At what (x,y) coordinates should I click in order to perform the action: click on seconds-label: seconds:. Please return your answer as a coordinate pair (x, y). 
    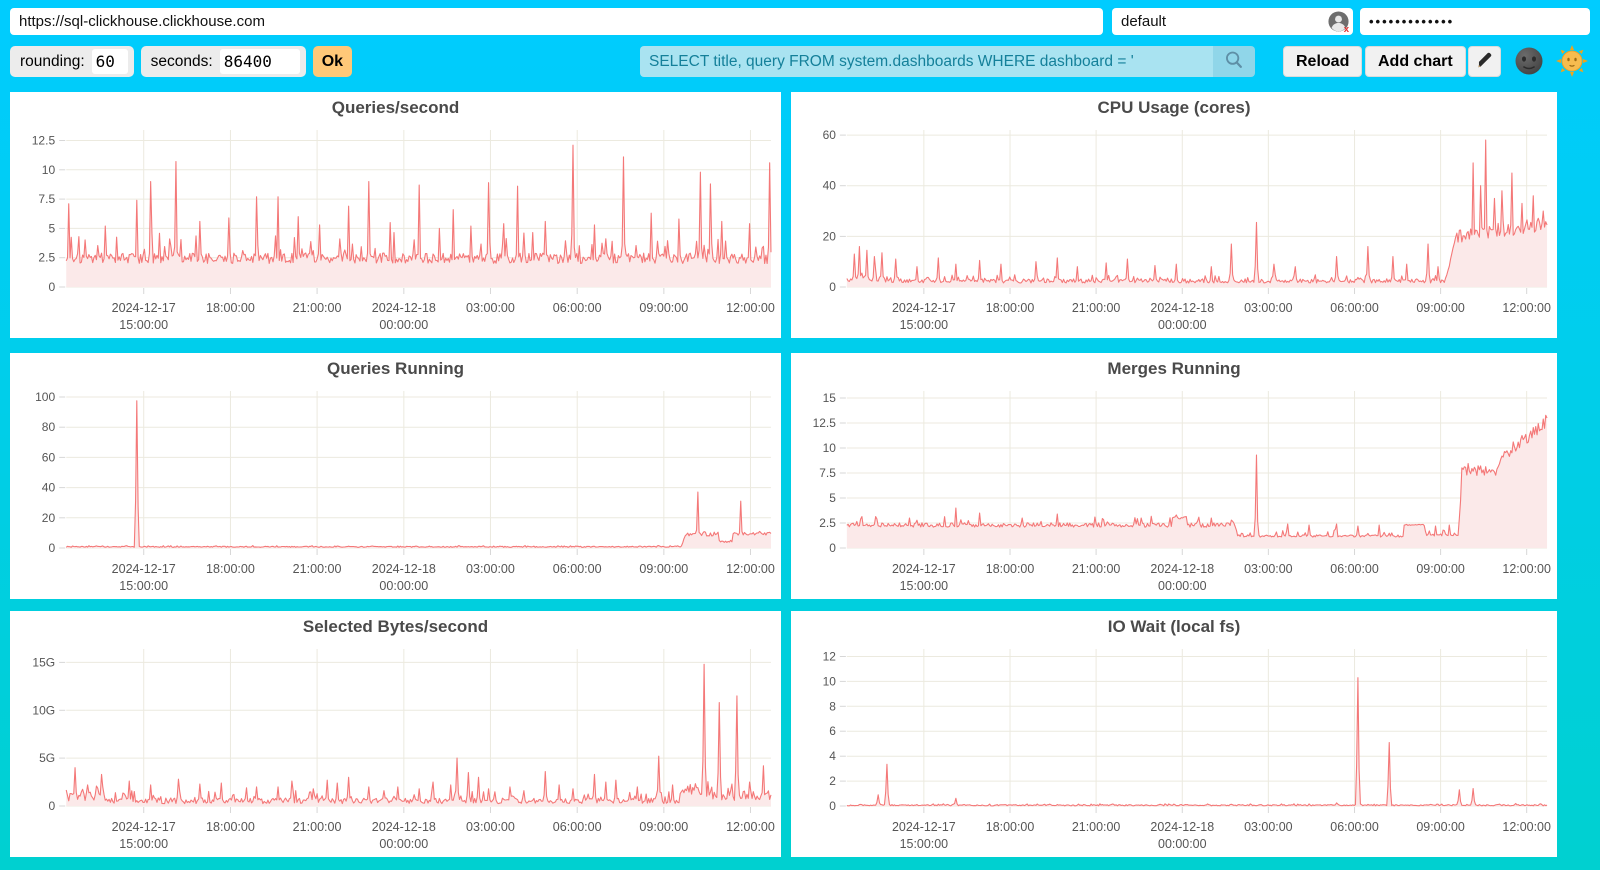
    Looking at the image, I should click on (181, 61).